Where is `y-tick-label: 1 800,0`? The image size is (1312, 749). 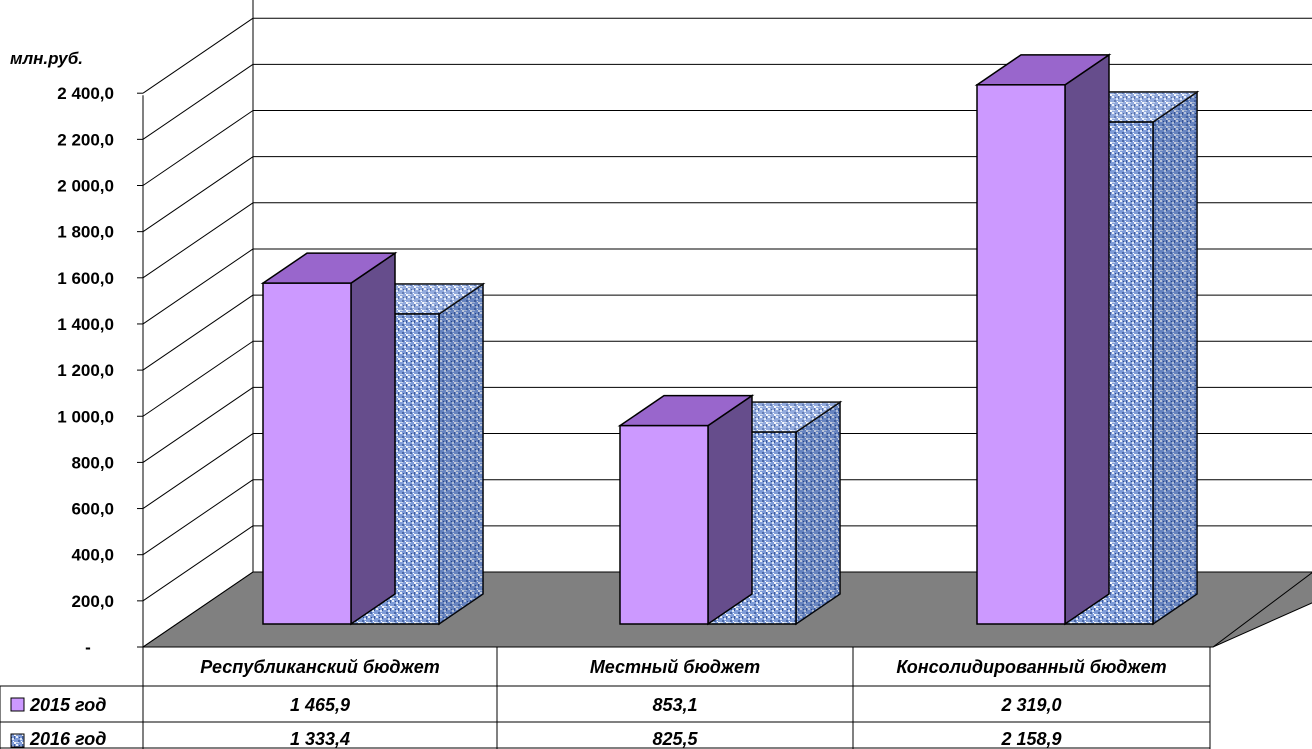 y-tick-label: 1 800,0 is located at coordinates (85, 232).